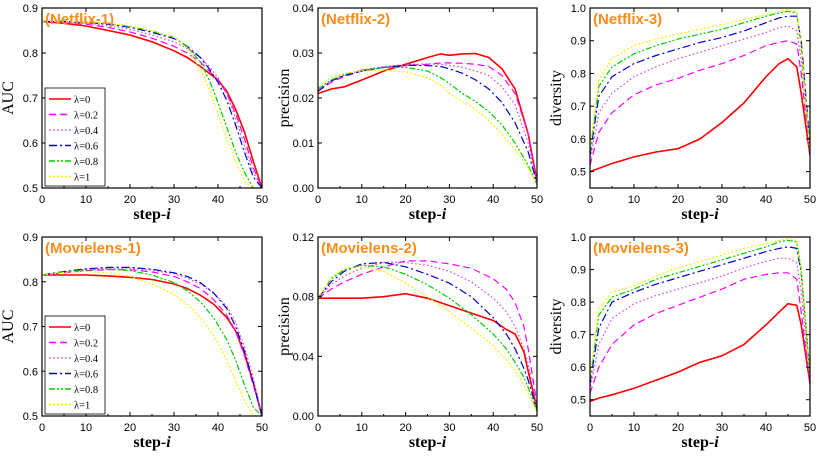 Image resolution: width=817 pixels, height=460 pixels. What do you see at coordinates (641, 248) in the screenshot?
I see `panel-title: (Movielens-3)` at bounding box center [641, 248].